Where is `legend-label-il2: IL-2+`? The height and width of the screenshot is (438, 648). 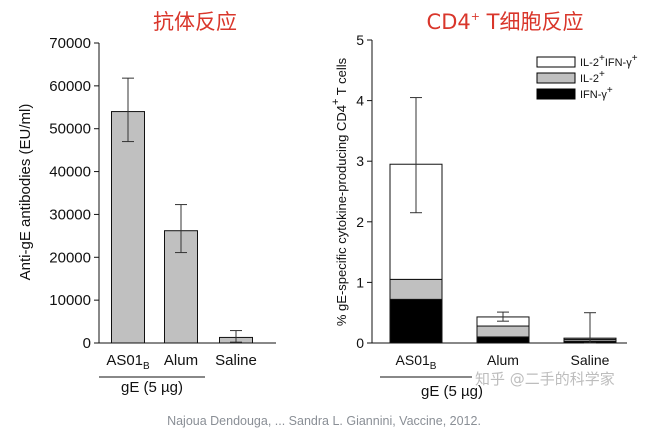
legend-label-il2: IL-2+ is located at coordinates (592, 77).